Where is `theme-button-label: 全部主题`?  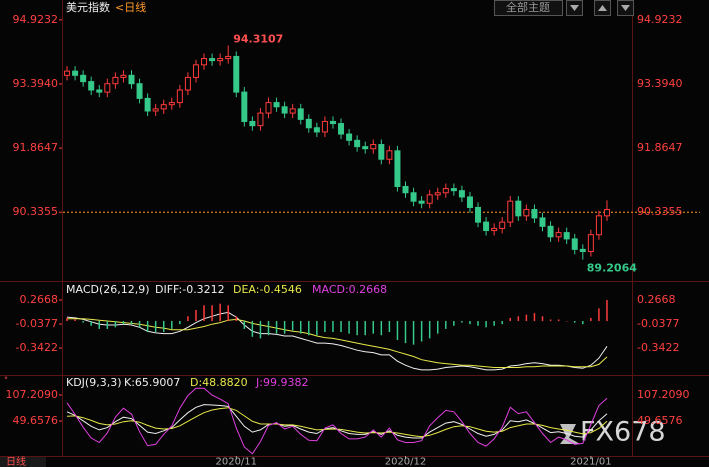
theme-button-label: 全部主题 is located at coordinates (528, 7).